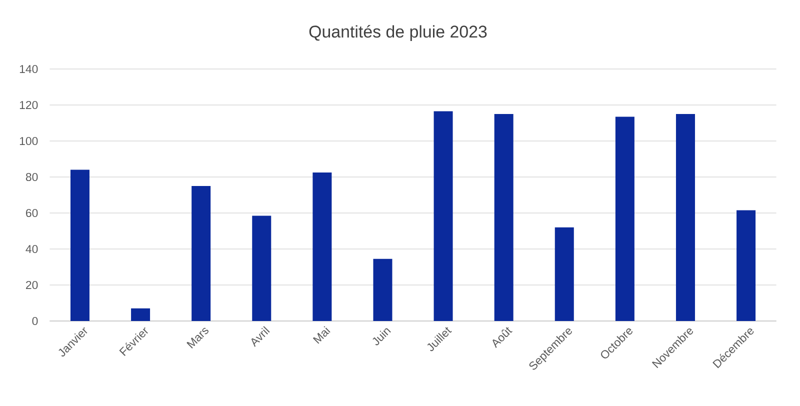 Image resolution: width=800 pixels, height=406 pixels. I want to click on y-tick-label: 100, so click(29, 141).